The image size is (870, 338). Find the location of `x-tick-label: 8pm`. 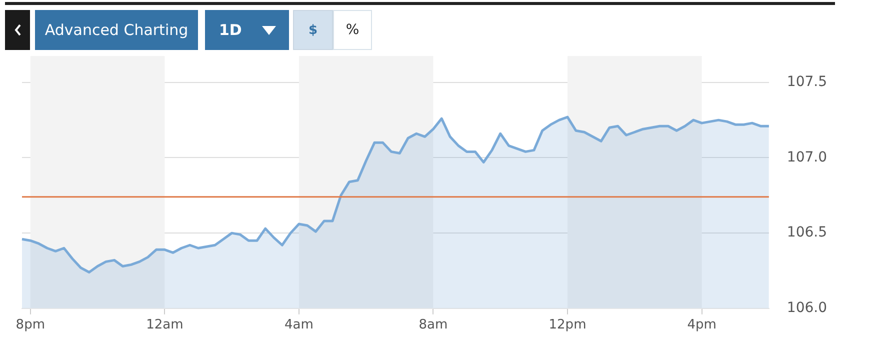

x-tick-label: 8pm is located at coordinates (30, 325).